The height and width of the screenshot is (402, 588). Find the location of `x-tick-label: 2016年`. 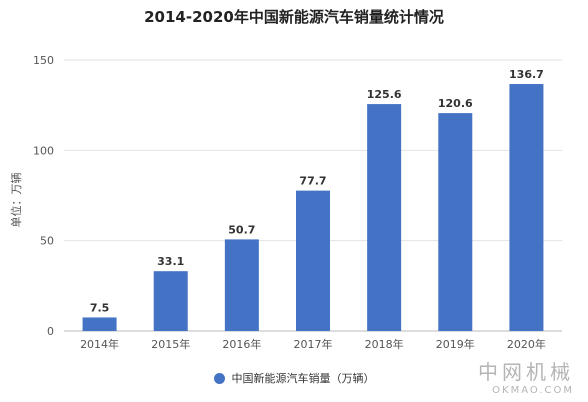

x-tick-label: 2016年 is located at coordinates (241, 344).